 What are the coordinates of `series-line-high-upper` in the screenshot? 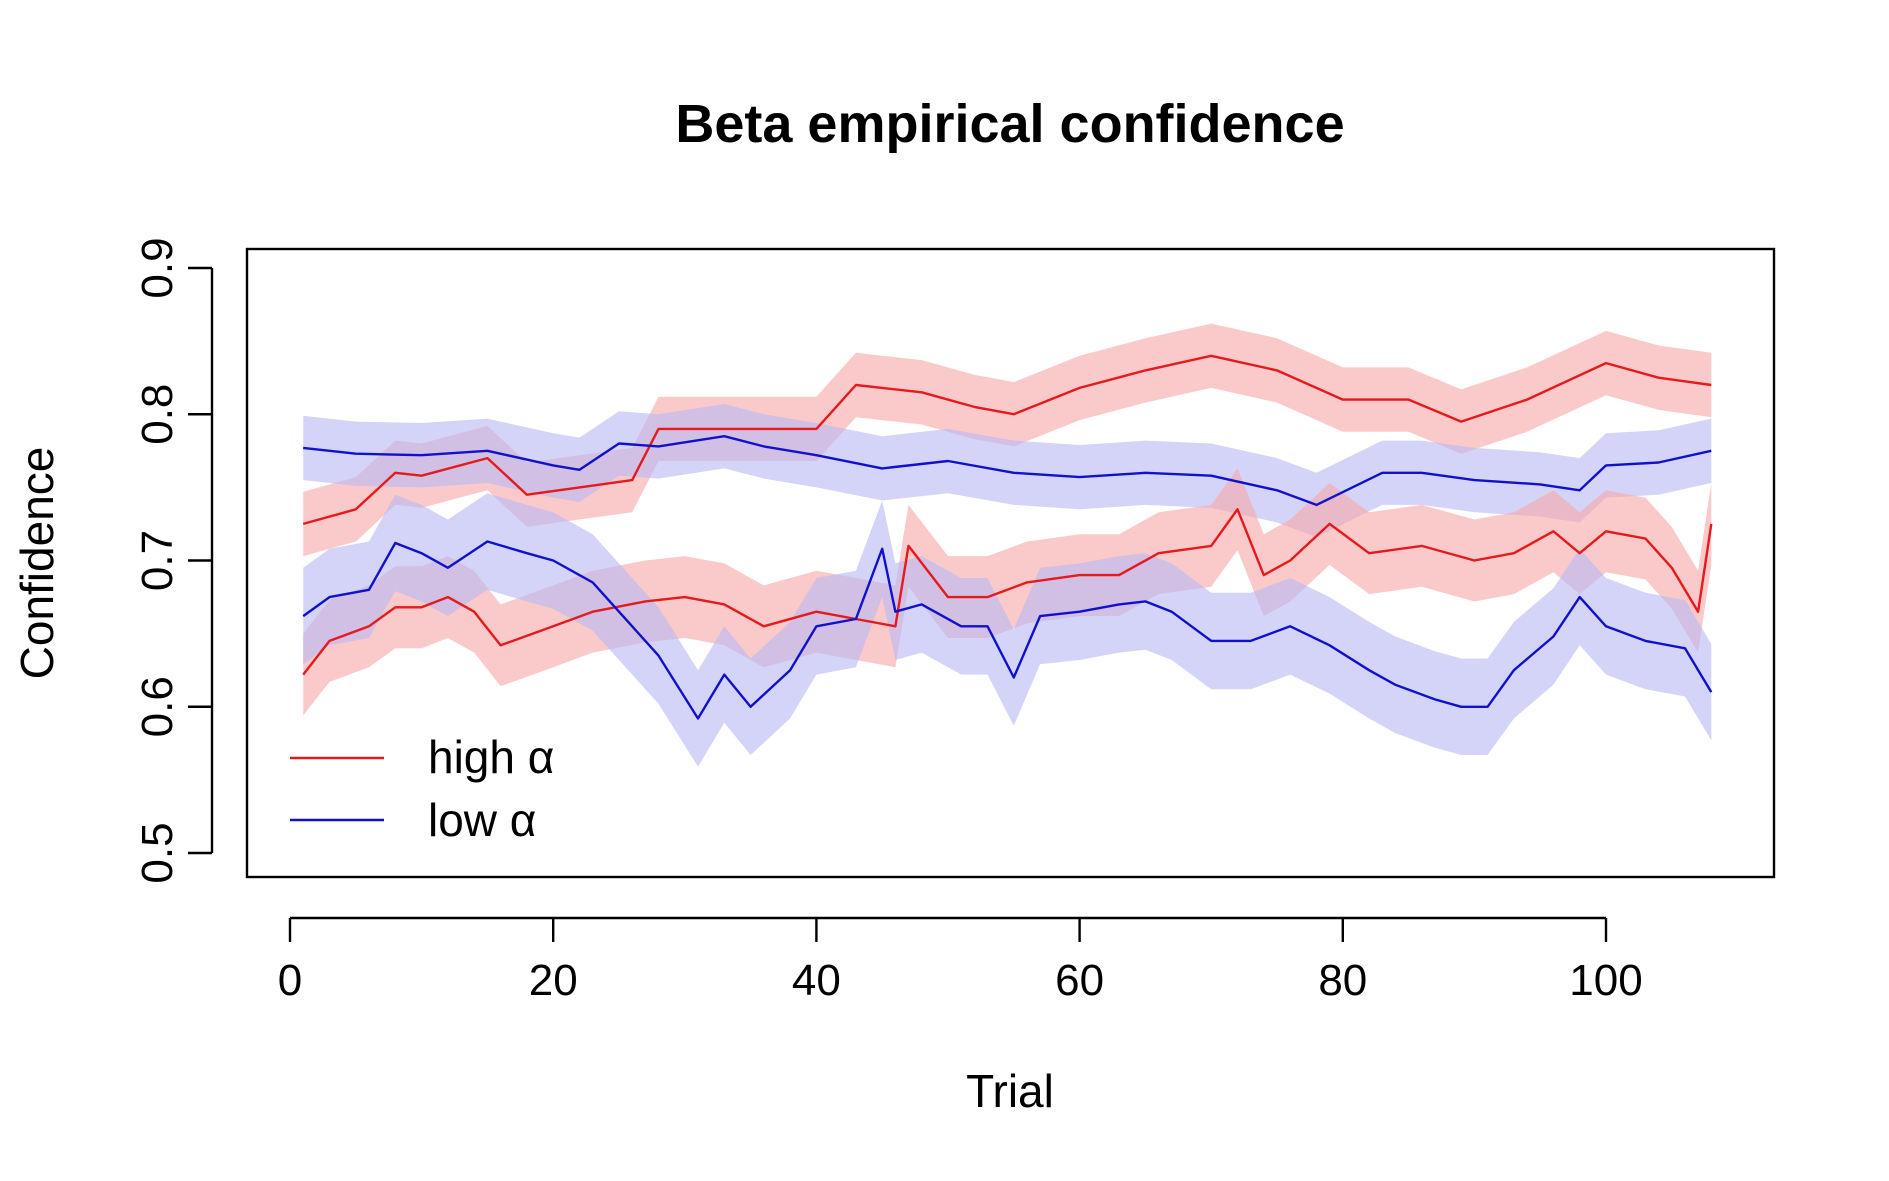 It's located at (1007, 440).